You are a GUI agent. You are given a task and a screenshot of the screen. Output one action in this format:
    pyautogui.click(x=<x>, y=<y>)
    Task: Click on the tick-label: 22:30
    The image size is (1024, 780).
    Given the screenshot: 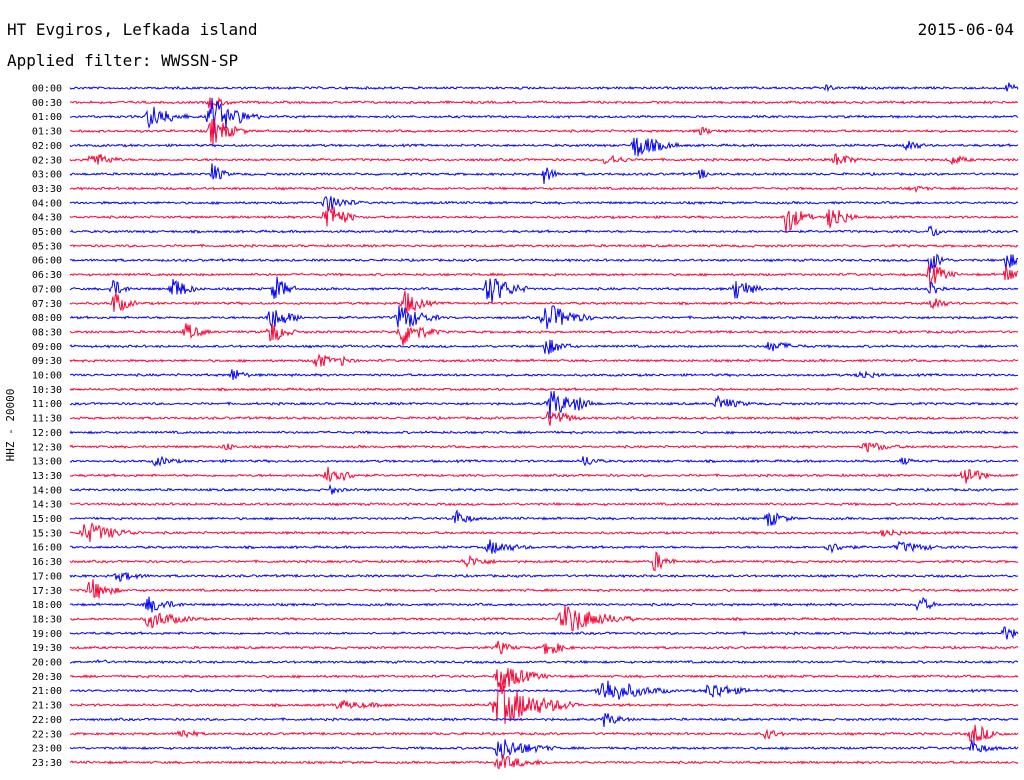 What is the action you would take?
    pyautogui.click(x=47, y=734)
    